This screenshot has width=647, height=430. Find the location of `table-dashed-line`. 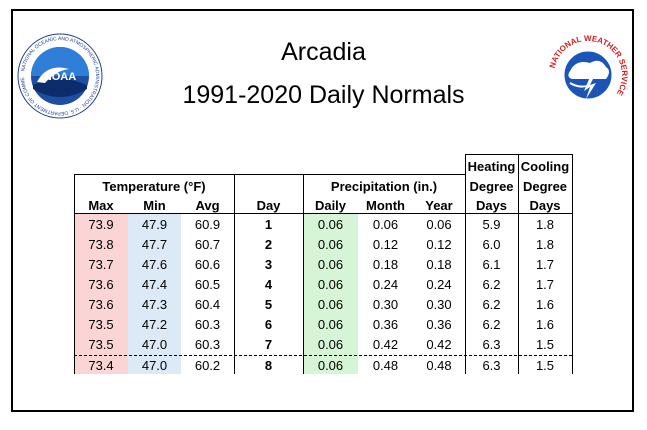

table-dashed-line is located at coordinates (323, 355).